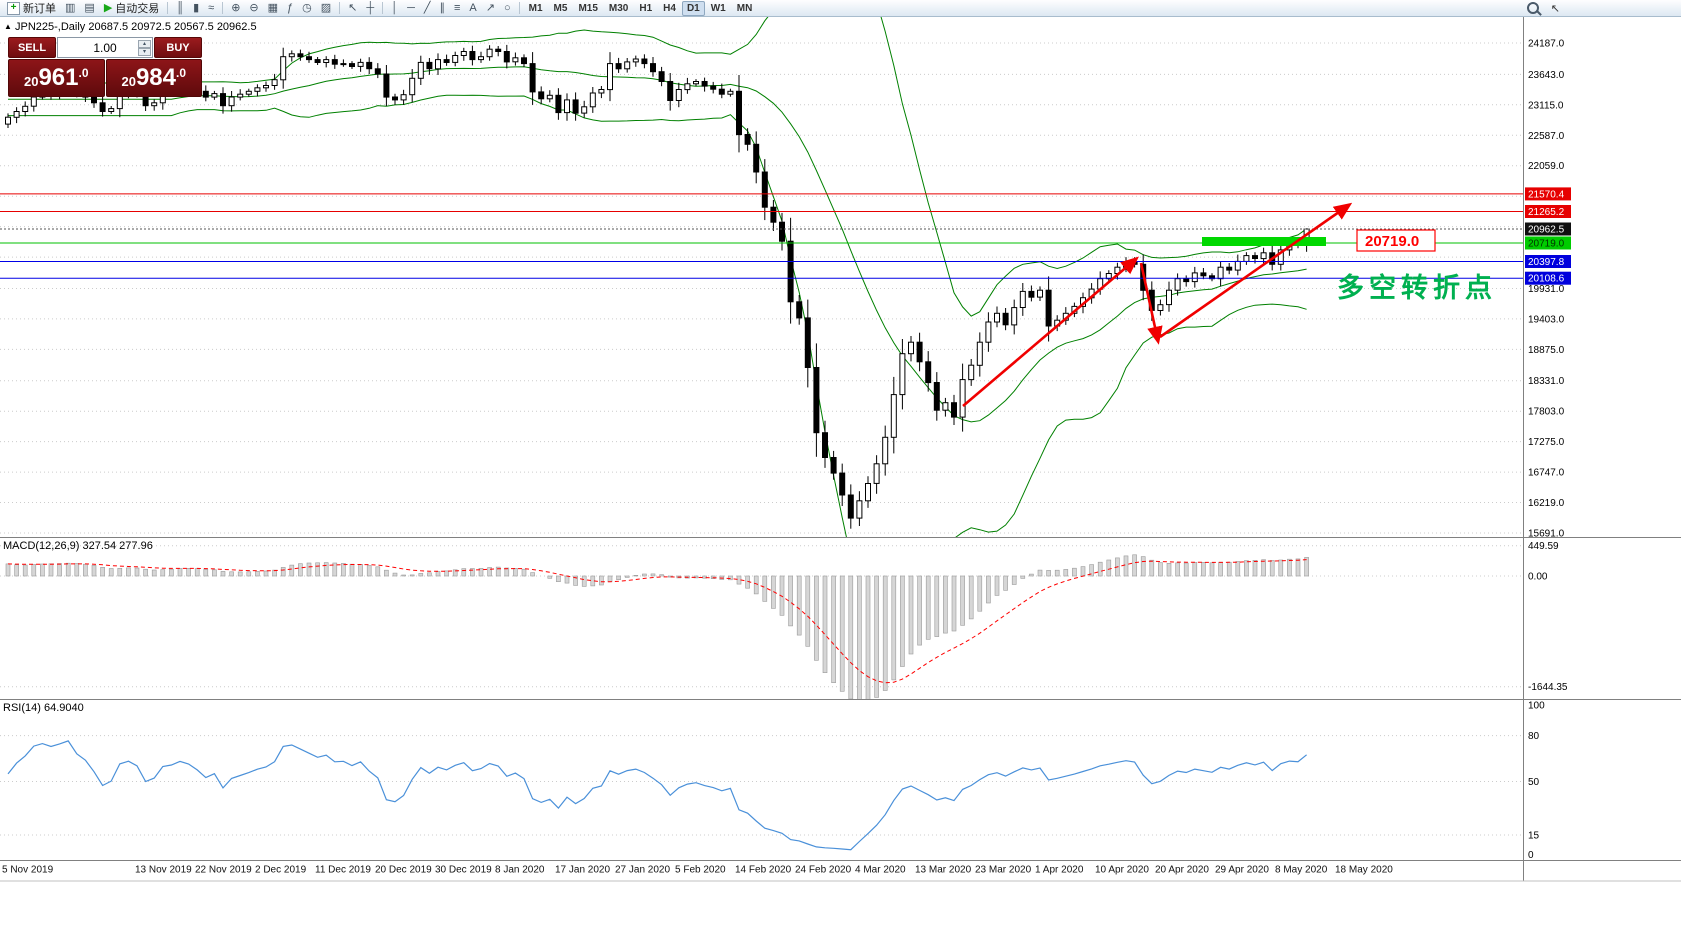 The height and width of the screenshot is (945, 1681). I want to click on highlight-rectangle, so click(1264, 241).